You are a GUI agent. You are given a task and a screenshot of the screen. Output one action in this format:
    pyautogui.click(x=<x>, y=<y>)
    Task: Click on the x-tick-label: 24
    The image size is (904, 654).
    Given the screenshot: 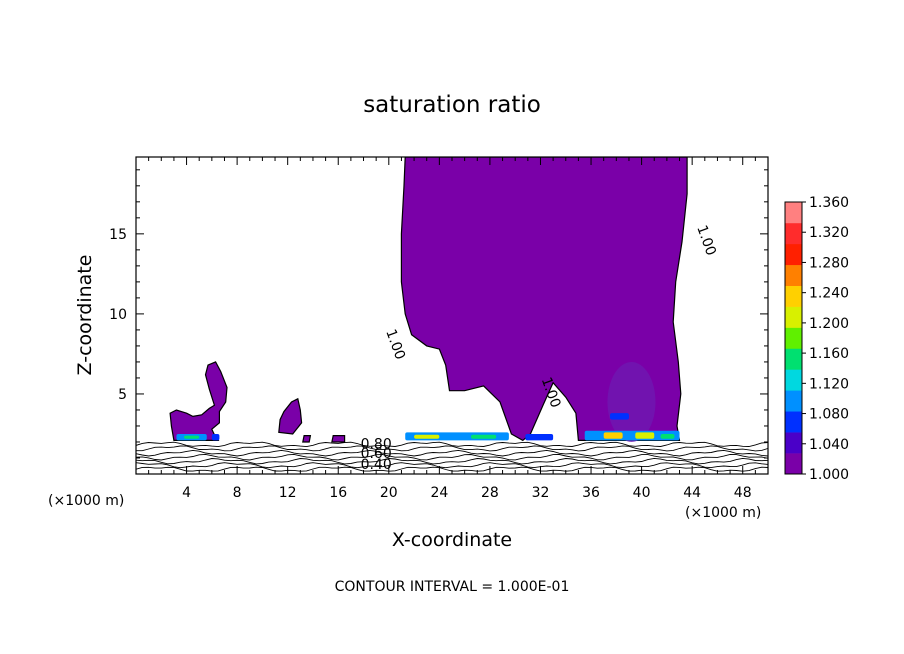 What is the action you would take?
    pyautogui.click(x=439, y=493)
    